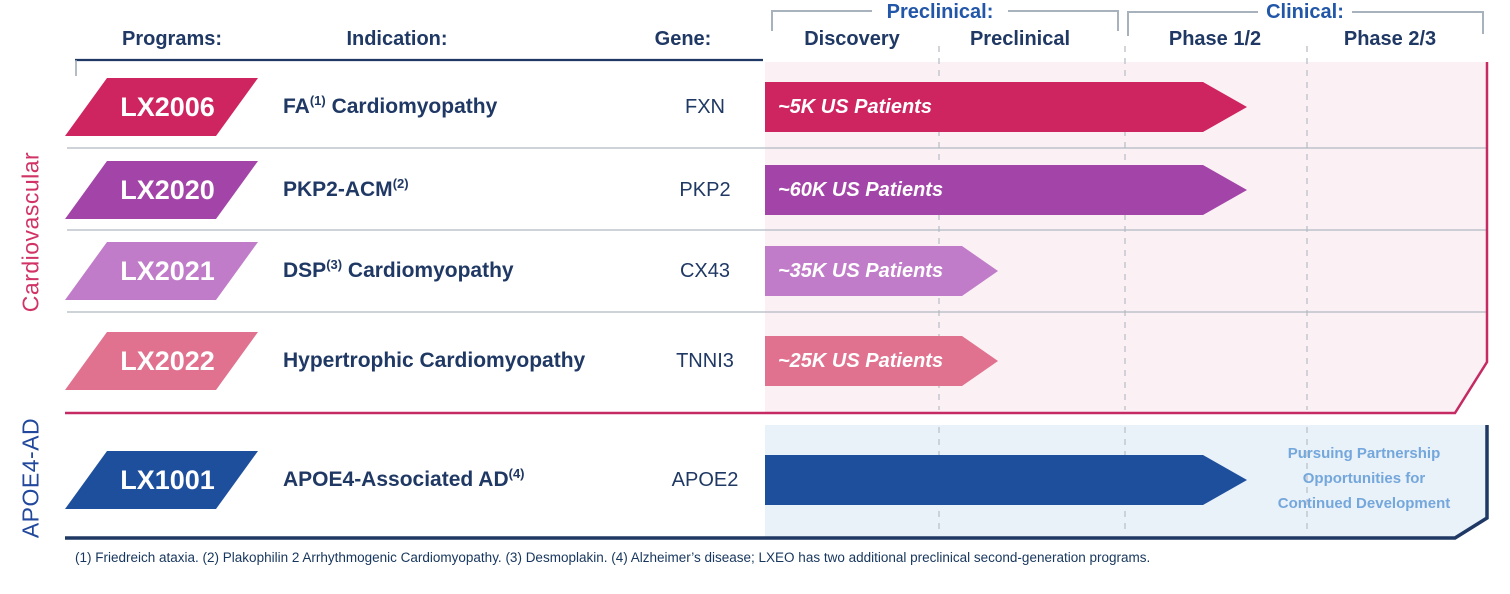  I want to click on pipeline-arrow-lx2021: ~35K US Patients, so click(881, 271).